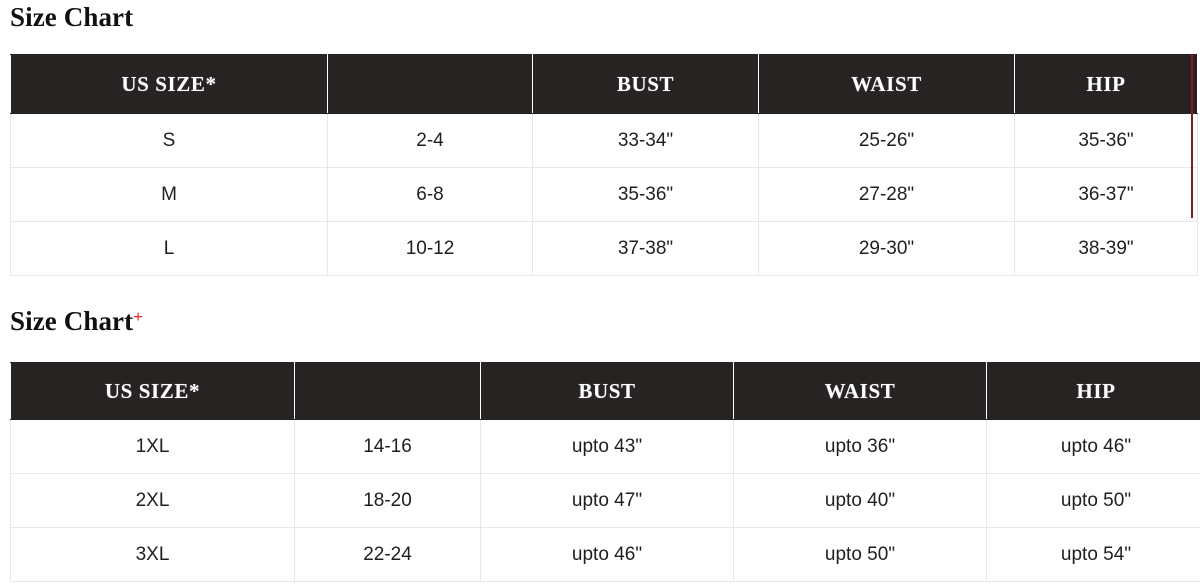 The image size is (1200, 584). What do you see at coordinates (1106, 194) in the screenshot?
I see `cell-hip: 36-37"` at bounding box center [1106, 194].